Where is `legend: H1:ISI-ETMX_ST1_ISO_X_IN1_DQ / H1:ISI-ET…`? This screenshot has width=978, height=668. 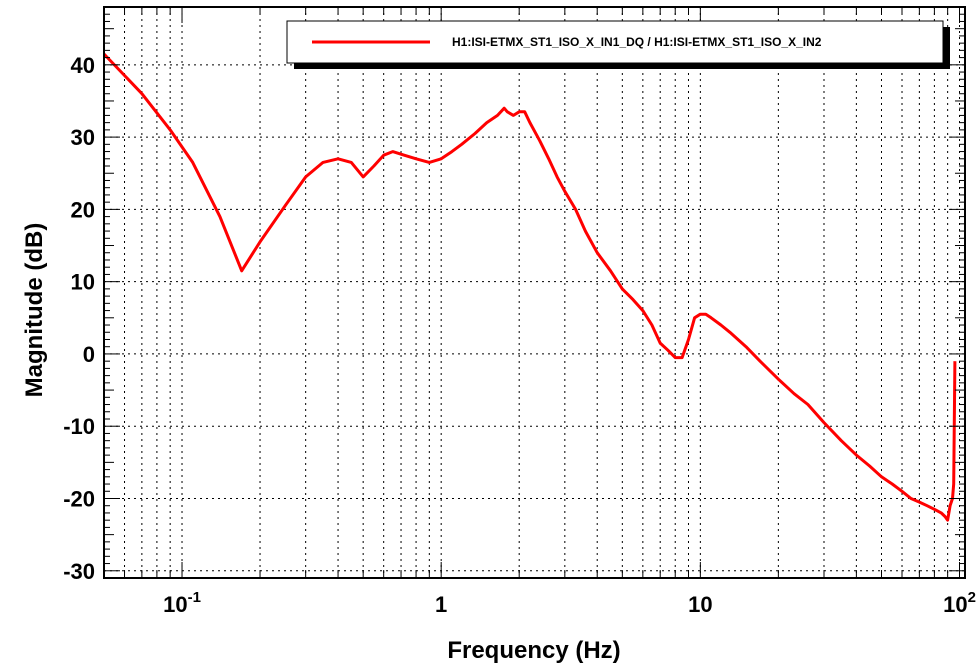
legend: H1:ISI-ETMX_ST1_ISO_X_IN1_DQ / H1:ISI-ET… is located at coordinates (618, 44).